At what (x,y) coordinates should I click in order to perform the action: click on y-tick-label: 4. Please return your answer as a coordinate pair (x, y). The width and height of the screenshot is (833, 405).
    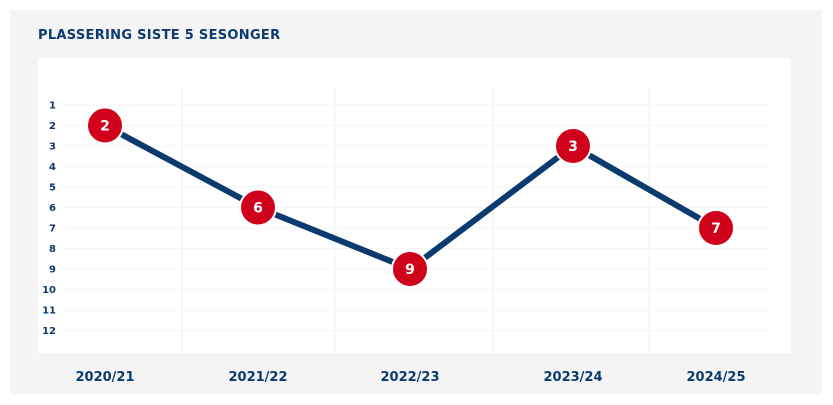
    Looking at the image, I should click on (52, 167).